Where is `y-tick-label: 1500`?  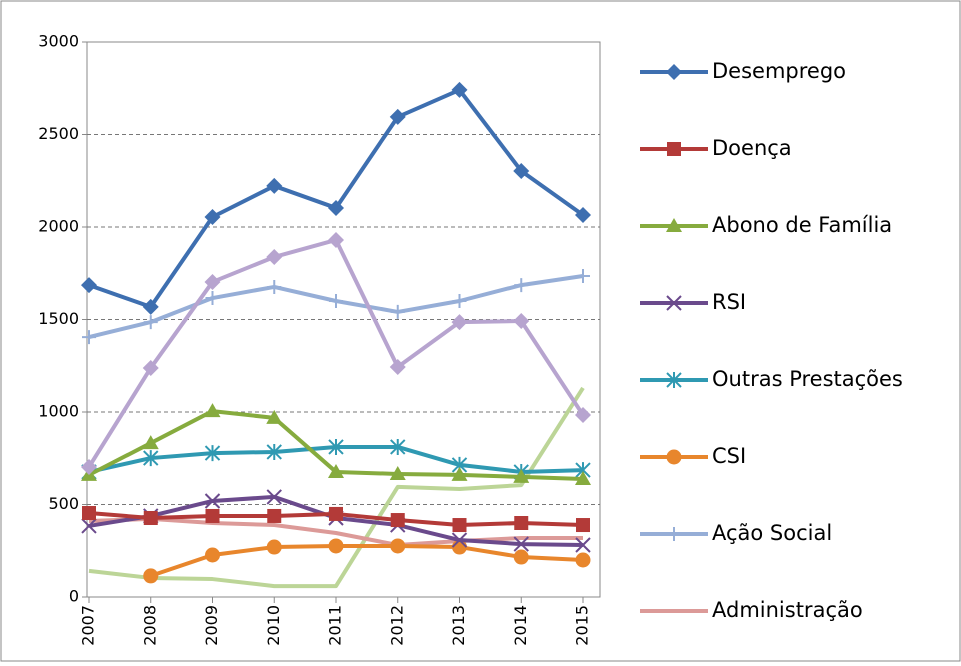
y-tick-label: 1500 is located at coordinates (58, 318).